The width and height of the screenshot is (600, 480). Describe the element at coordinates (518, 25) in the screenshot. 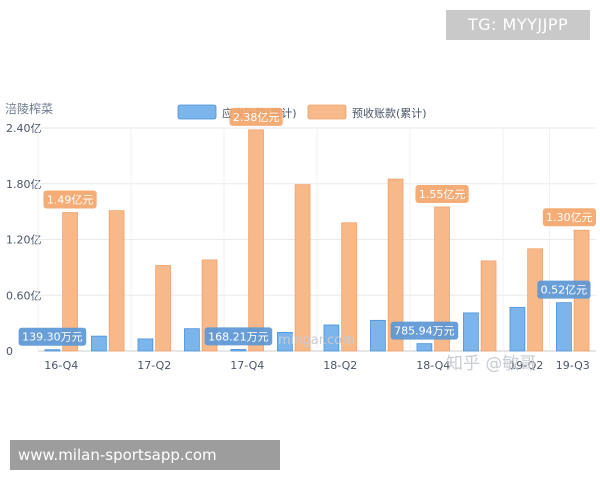

I see `telegram-overlay: TG: MYYJJPP` at that location.